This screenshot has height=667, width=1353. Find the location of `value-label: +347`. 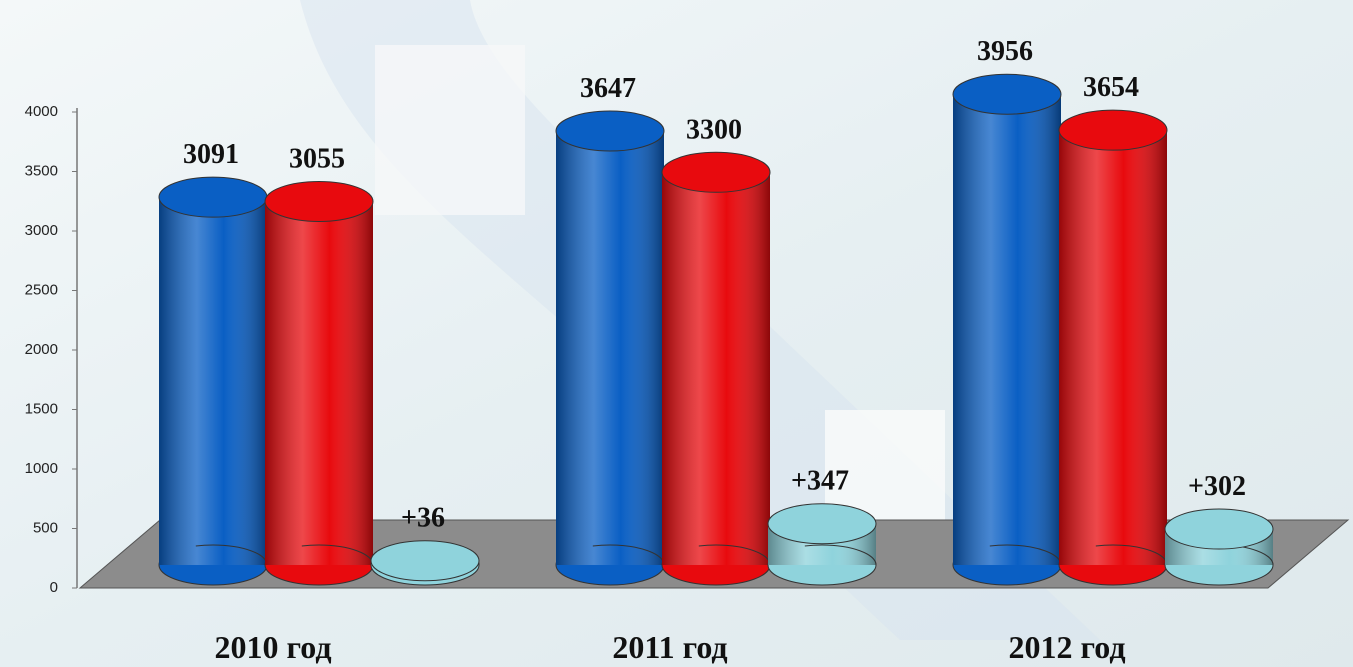

value-label: +347 is located at coordinates (820, 481).